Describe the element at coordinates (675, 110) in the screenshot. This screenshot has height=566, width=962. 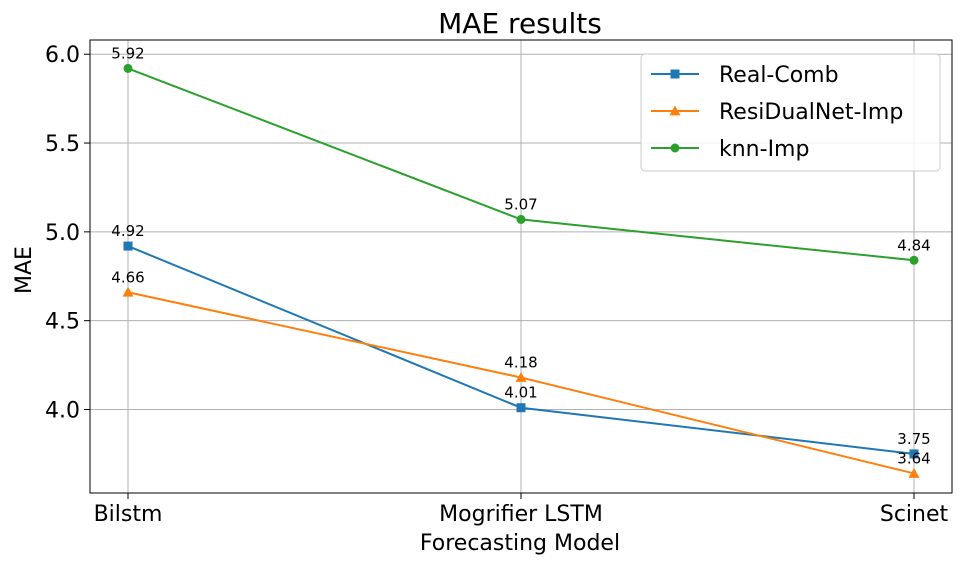
I see `legend-marker-residualnet-imp` at that location.